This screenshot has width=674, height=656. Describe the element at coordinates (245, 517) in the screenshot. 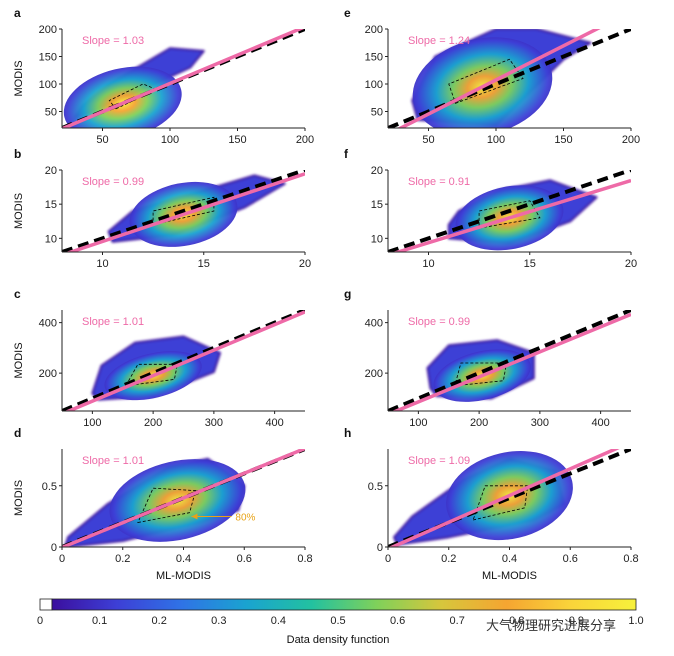

I see `annotation-label: 80%` at that location.